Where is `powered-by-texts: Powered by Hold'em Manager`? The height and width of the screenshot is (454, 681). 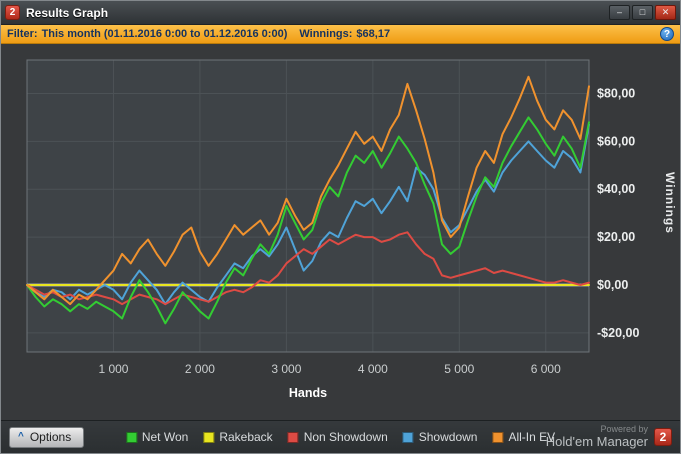 powered-by-texts: Powered by Hold'em Manager is located at coordinates (597, 436).